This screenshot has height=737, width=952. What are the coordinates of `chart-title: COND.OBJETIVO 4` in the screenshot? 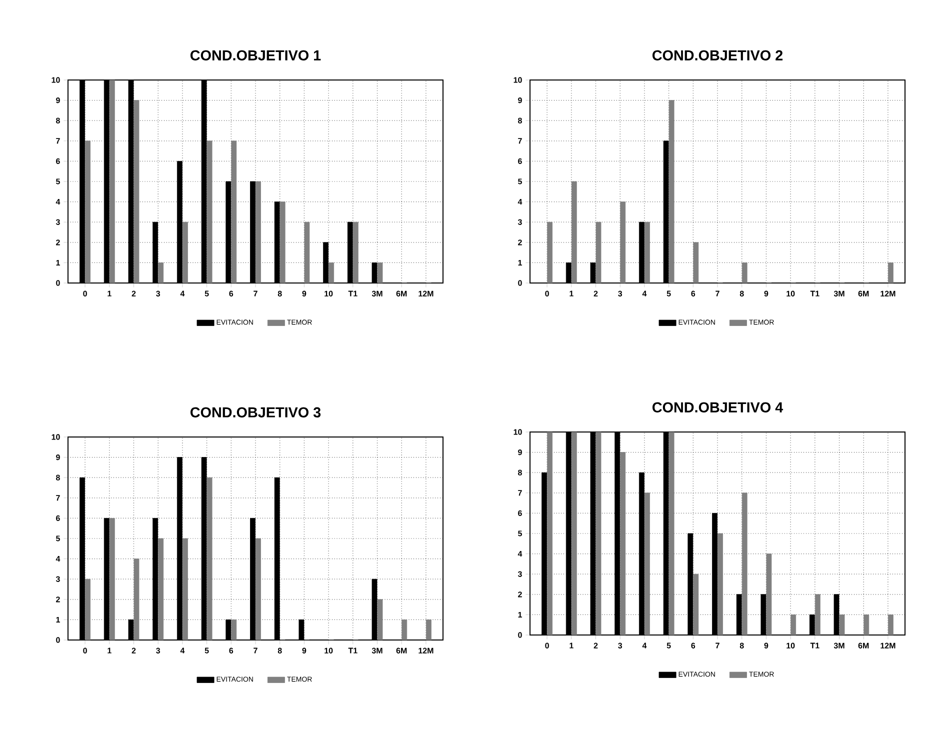 It's located at (718, 407).